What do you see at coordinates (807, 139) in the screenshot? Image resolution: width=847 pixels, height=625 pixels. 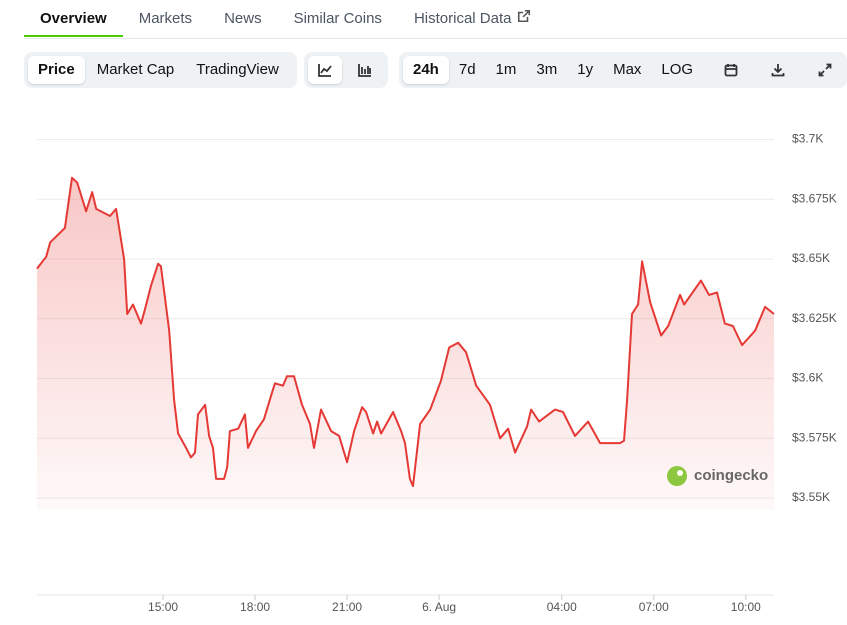 I see `y-tick-label: $3.7K` at bounding box center [807, 139].